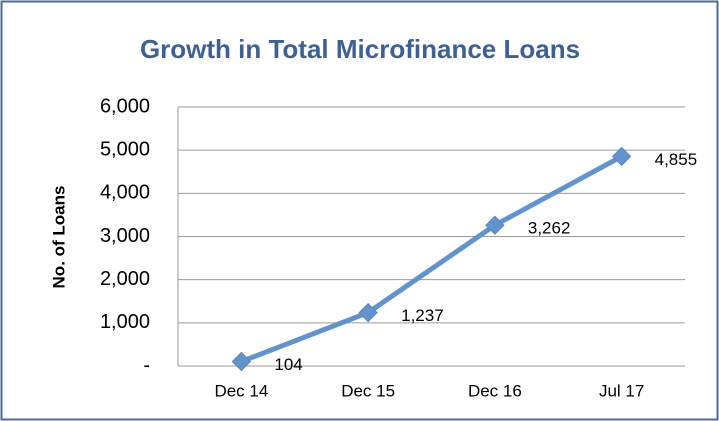 This screenshot has width=719, height=421. Describe the element at coordinates (125, 149) in the screenshot. I see `y-tick-label: 5,000` at that location.